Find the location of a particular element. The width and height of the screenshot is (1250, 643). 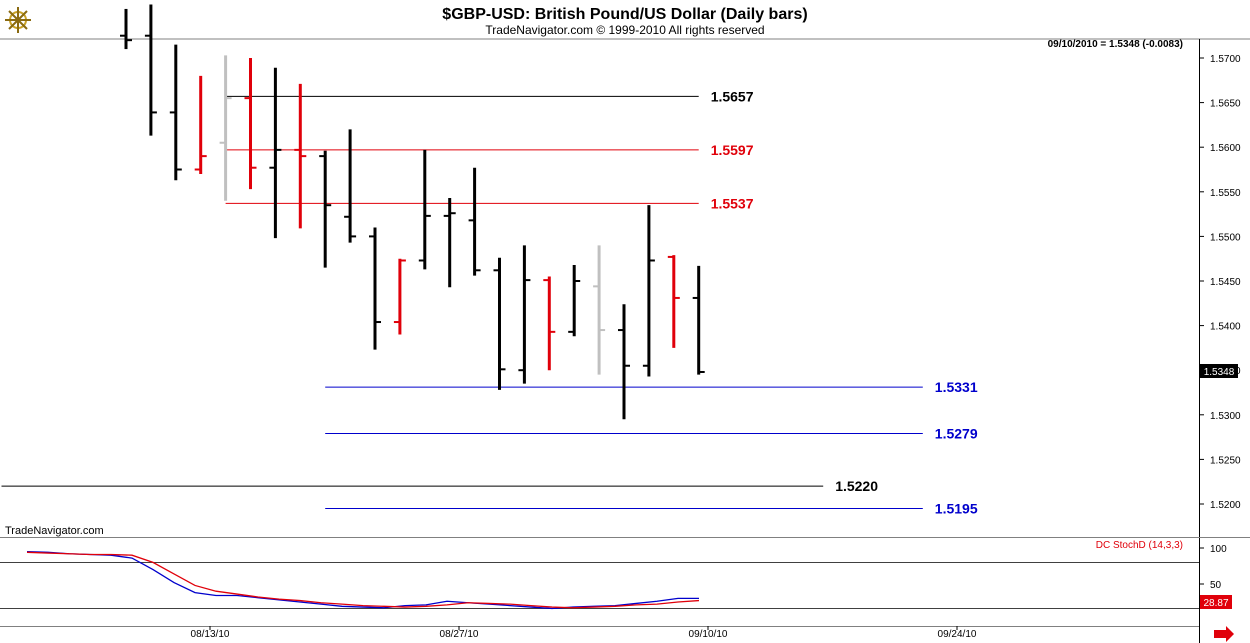

price-tick-label: 1.5500 is located at coordinates (1225, 237).